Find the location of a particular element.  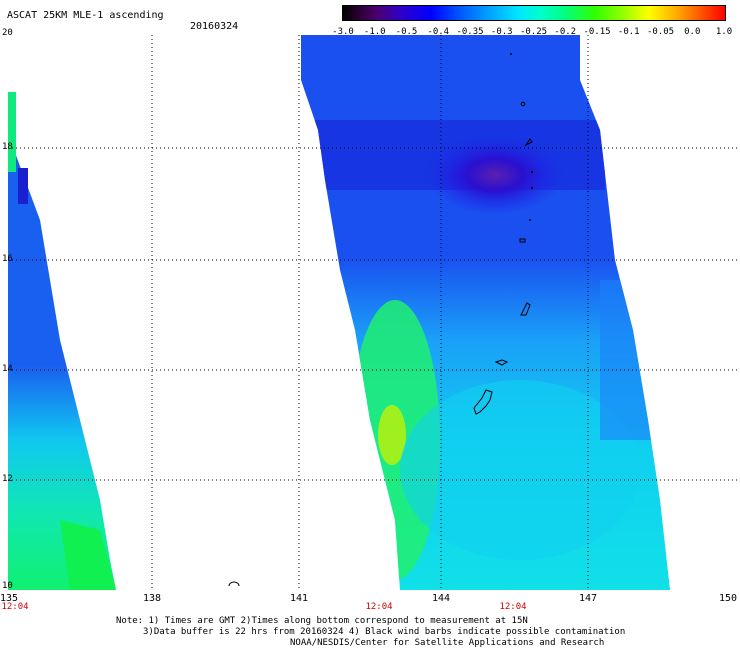

y-tick-label: 18 is located at coordinates (7, 147).